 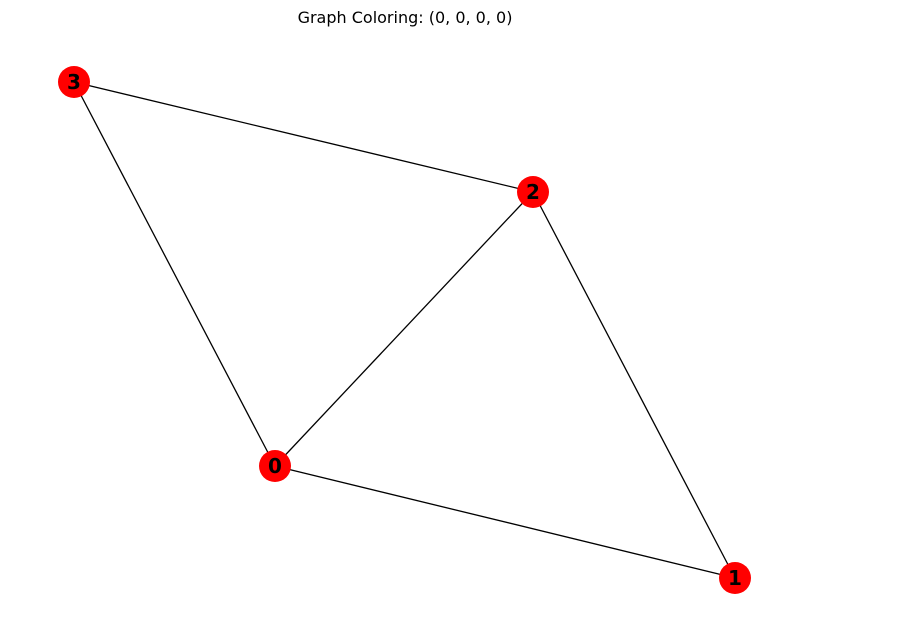 I want to click on node-3: 3, so click(x=74, y=82).